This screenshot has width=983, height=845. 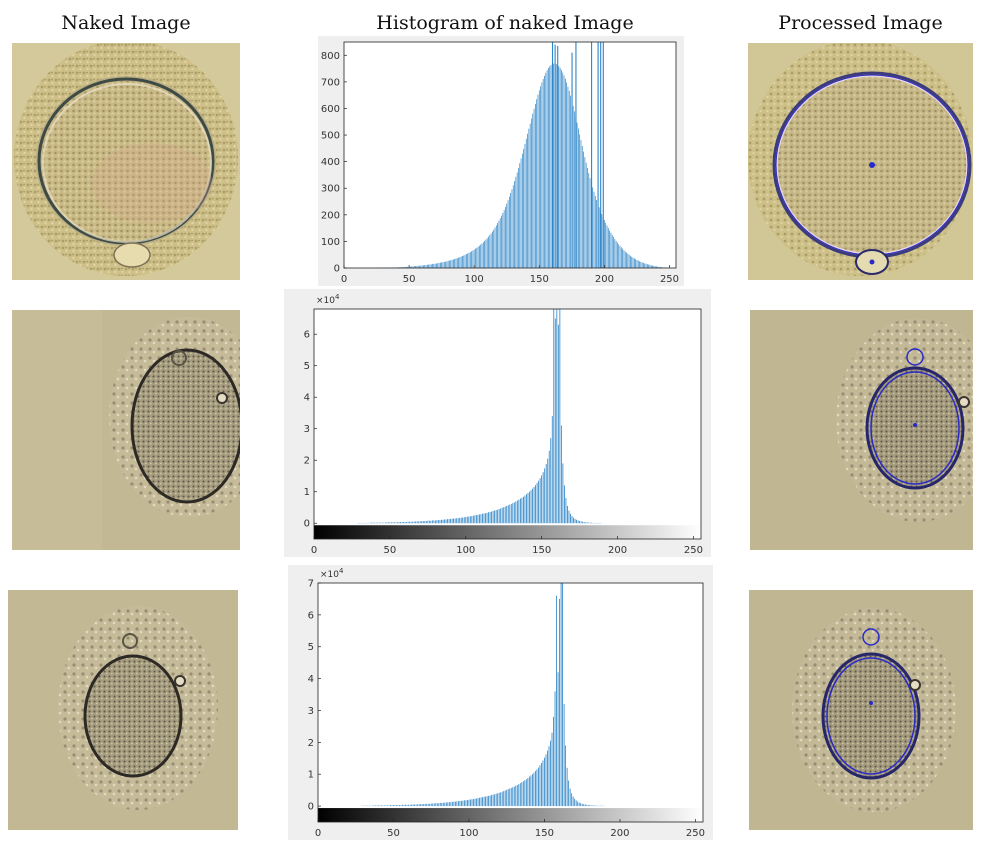 I want to click on plot-area, so click(x=507, y=424).